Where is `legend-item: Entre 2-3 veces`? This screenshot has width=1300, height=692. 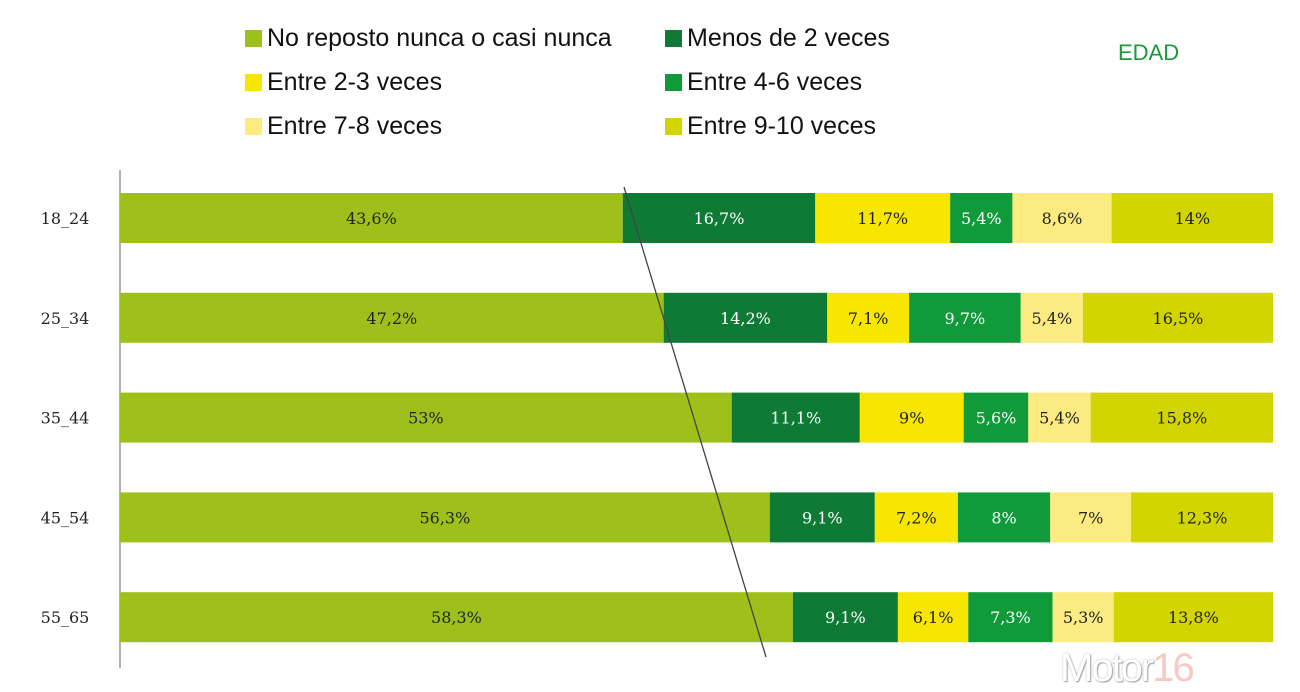 legend-item: Entre 2-3 veces is located at coordinates (343, 82).